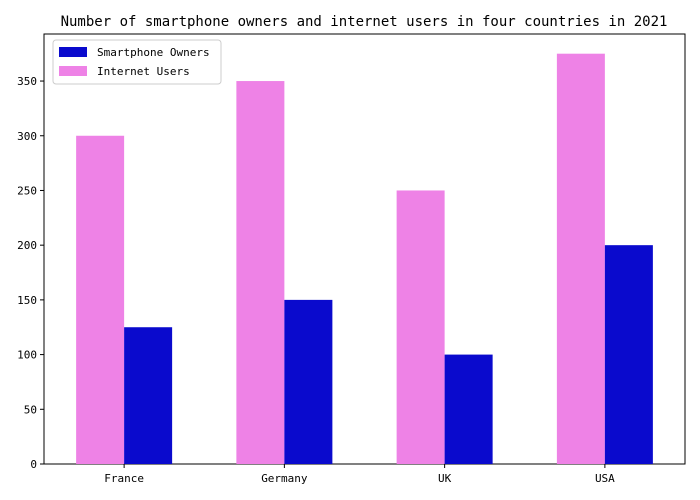 Image resolution: width=700 pixels, height=500 pixels. I want to click on y-tick-label: 0, so click(33, 464).